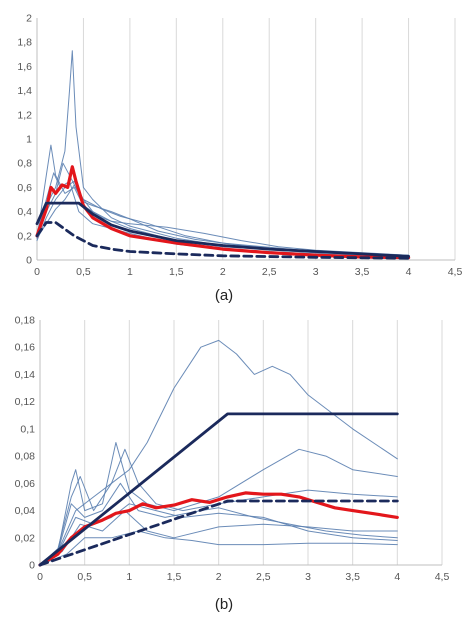 Image resolution: width=474 pixels, height=620 pixels. Describe the element at coordinates (24, 43) in the screenshot. I see `y-tick-label: 1,8` at that location.